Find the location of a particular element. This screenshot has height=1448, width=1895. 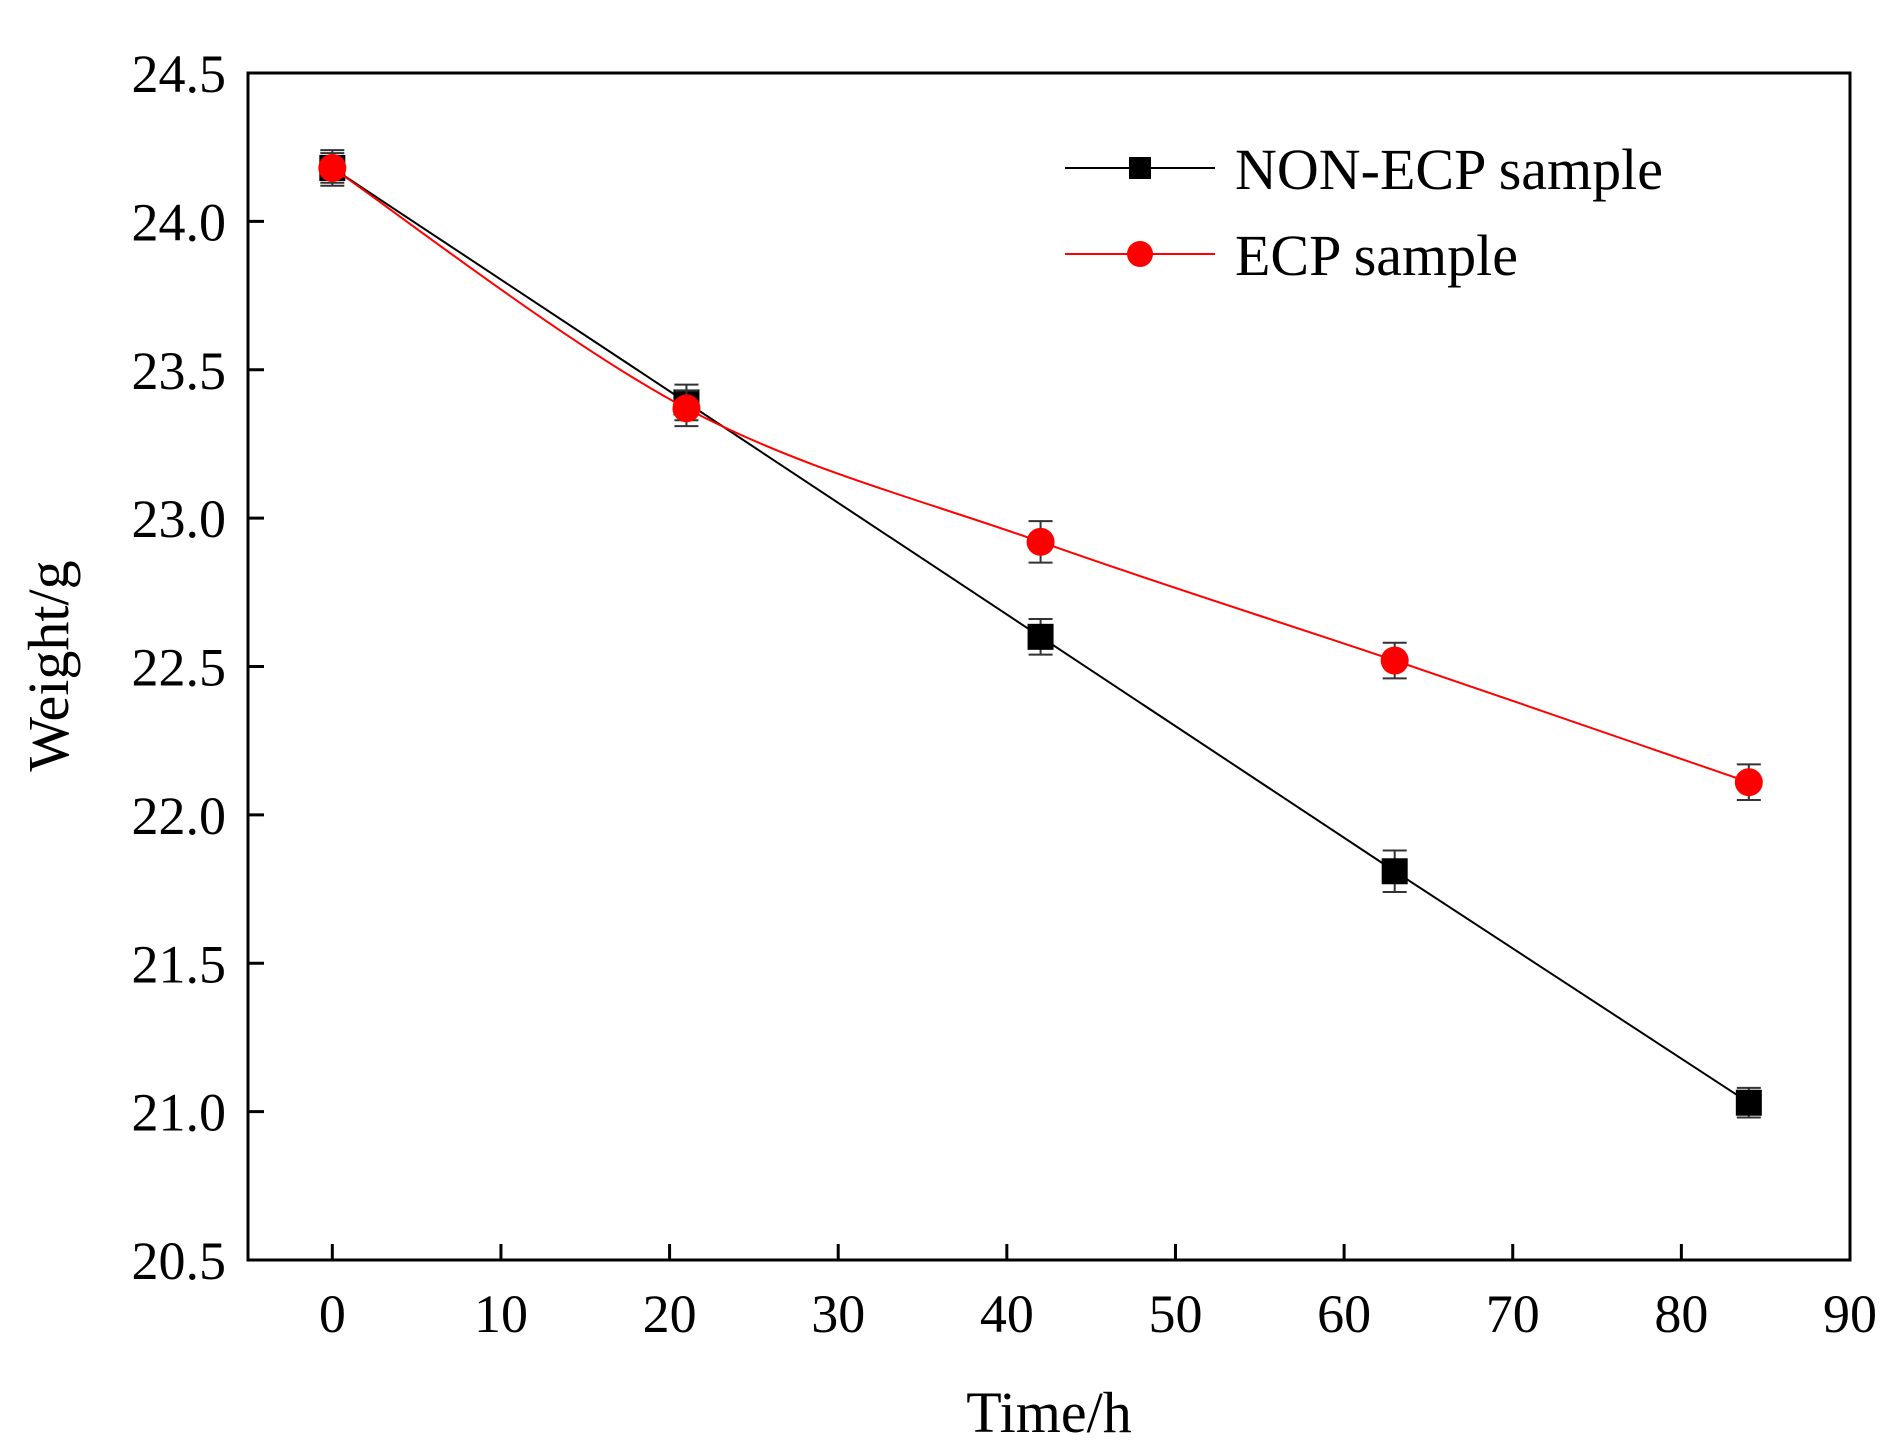

y-tick-label: 24.0 is located at coordinates (179, 222).